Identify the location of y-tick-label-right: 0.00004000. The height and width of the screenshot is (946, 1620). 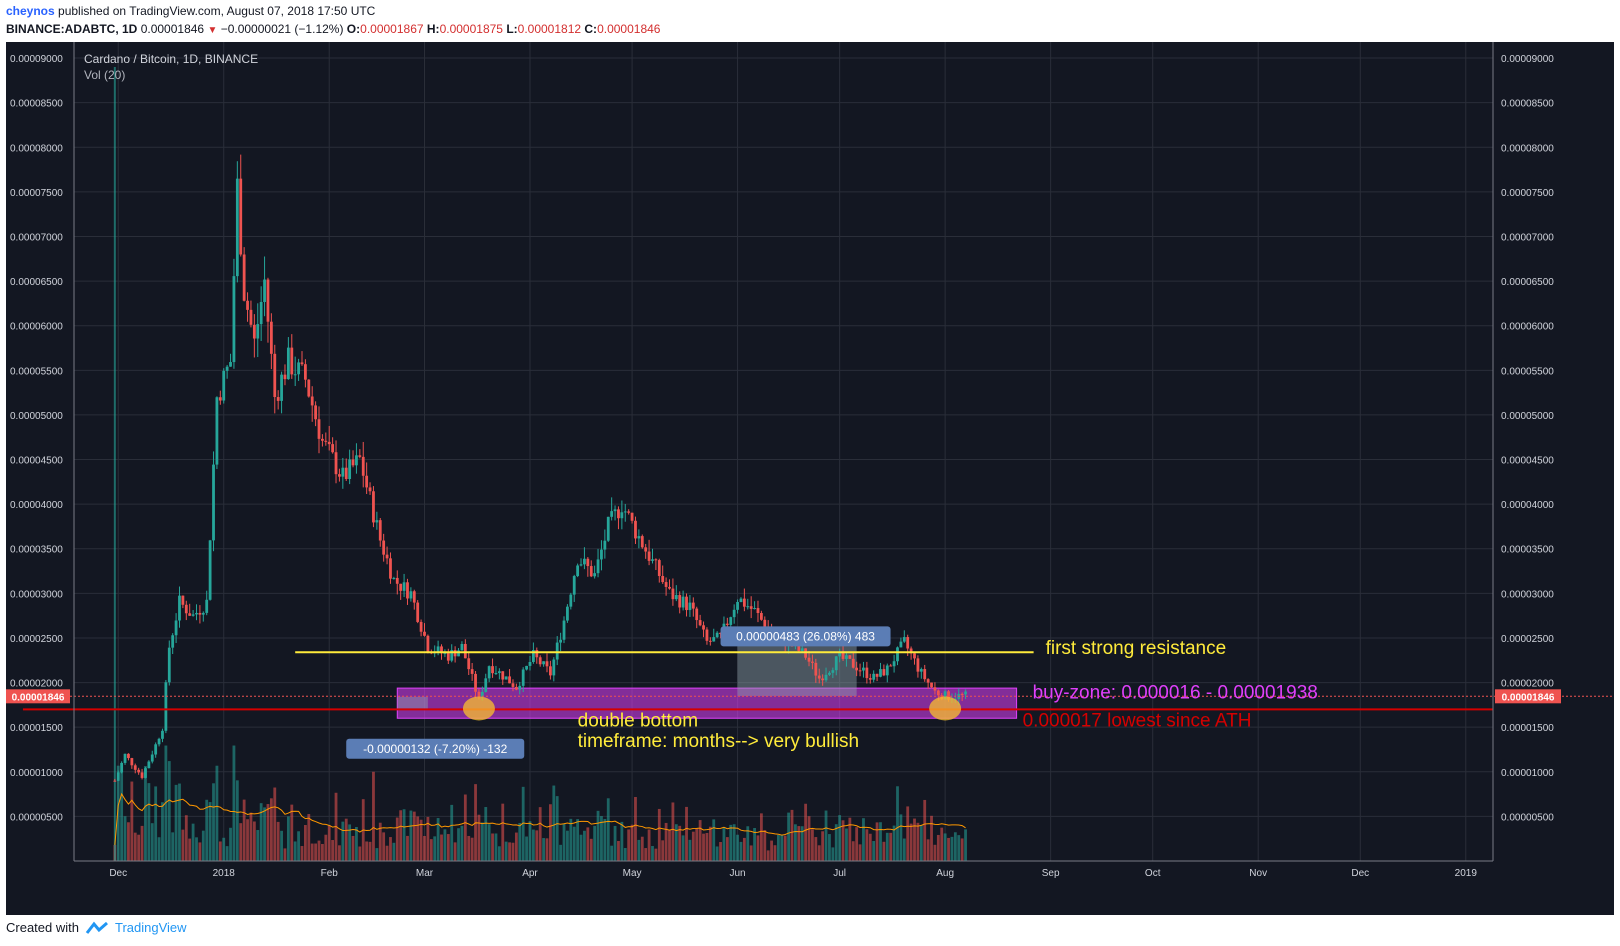
(1527, 505).